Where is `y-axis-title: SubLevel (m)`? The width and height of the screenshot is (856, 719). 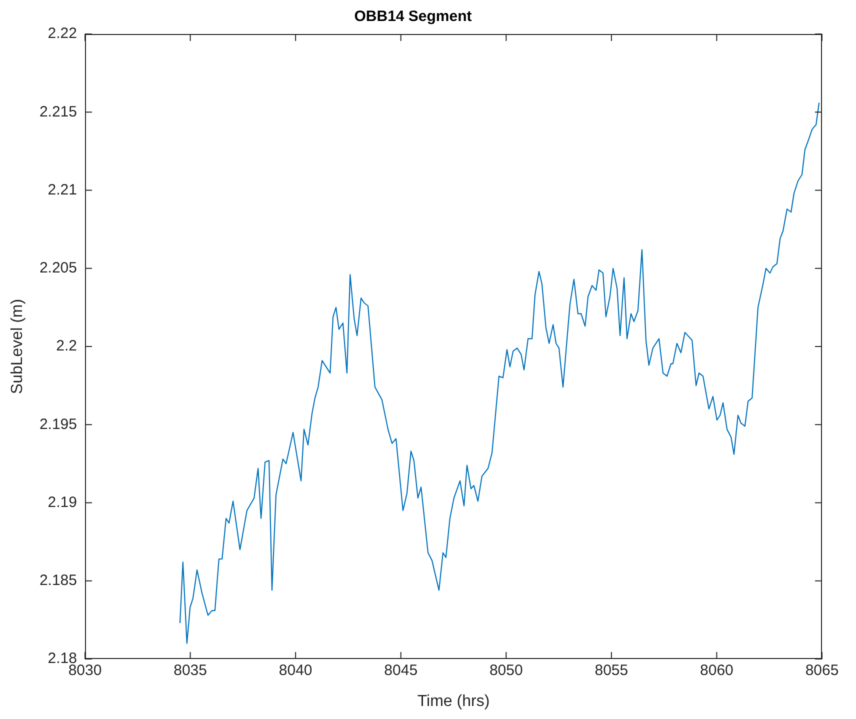
y-axis-title: SubLevel (m) is located at coordinates (17, 346).